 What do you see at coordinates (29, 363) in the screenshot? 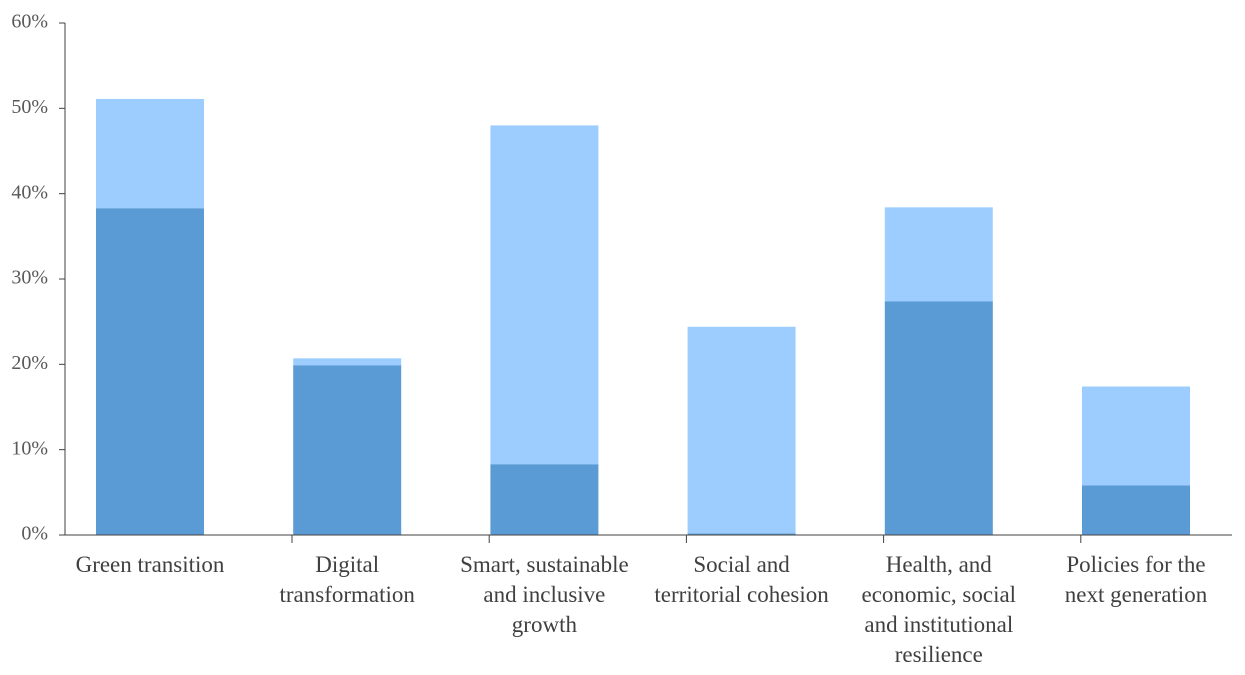
I see `y-tick-label: 20%` at bounding box center [29, 363].